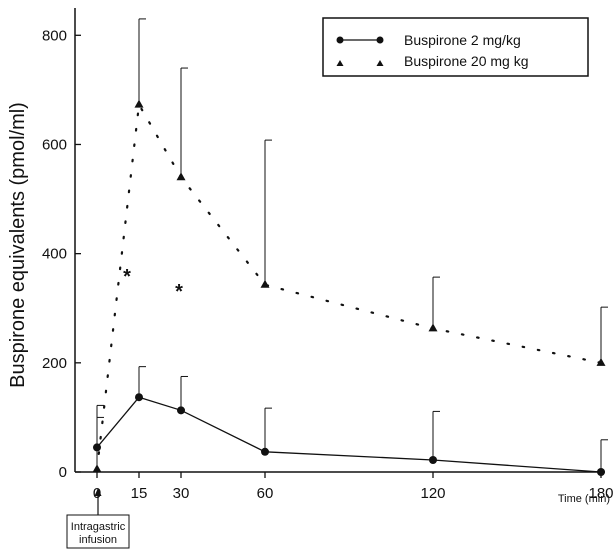 This screenshot has width=613, height=550. What do you see at coordinates (466, 61) in the screenshot?
I see `legend-label-20mg: Buspirone 20 mg kg` at bounding box center [466, 61].